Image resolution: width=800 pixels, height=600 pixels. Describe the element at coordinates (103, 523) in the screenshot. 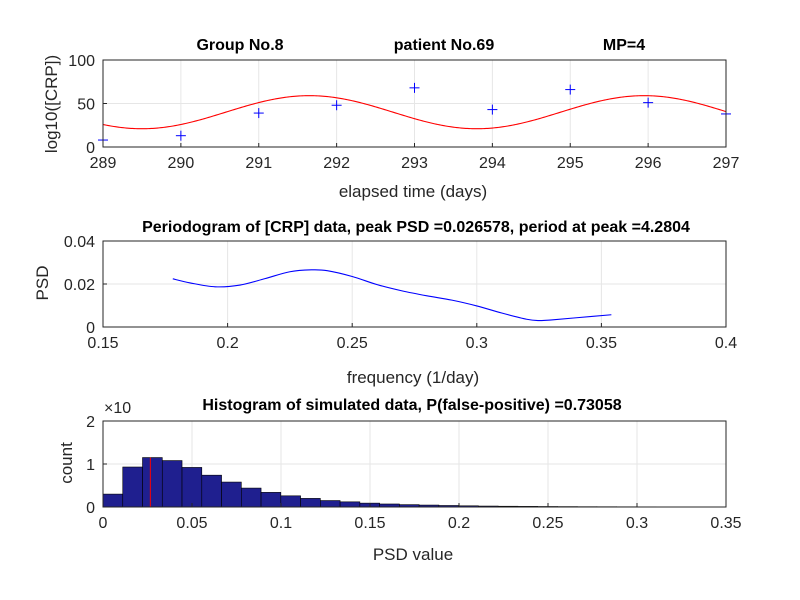

I see `x-tick-label: 0` at that location.